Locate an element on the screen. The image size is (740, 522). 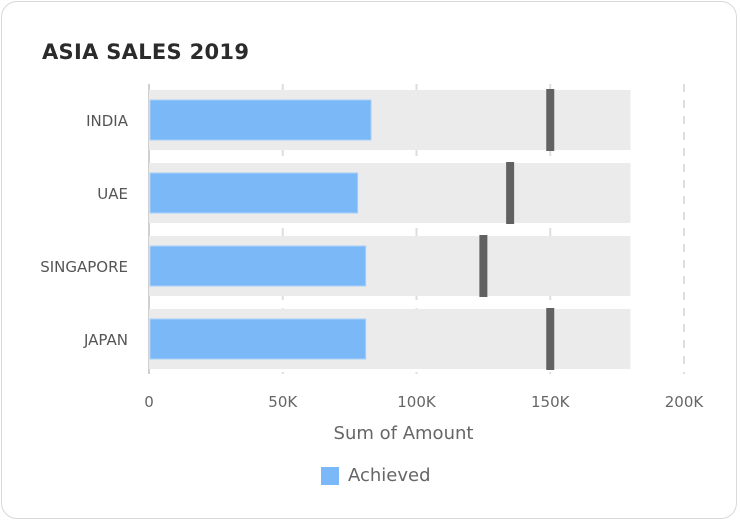
legend-swatch-achieved is located at coordinates (330, 475).